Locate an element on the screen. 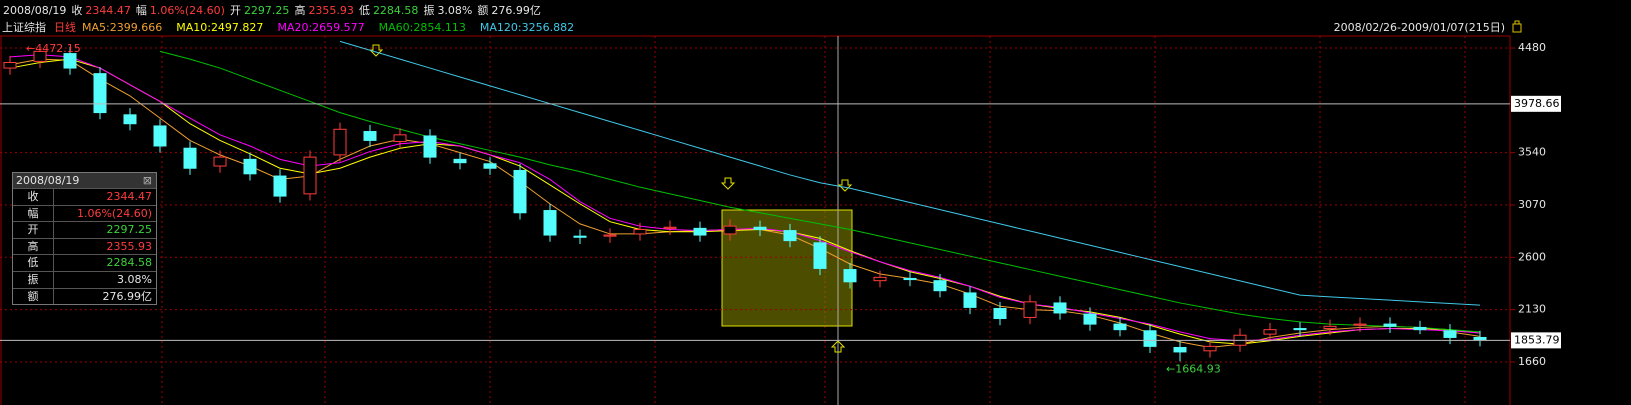 Image resolution: width=1631 pixels, height=405 pixels. info-value: 2284.58 is located at coordinates (129, 263).